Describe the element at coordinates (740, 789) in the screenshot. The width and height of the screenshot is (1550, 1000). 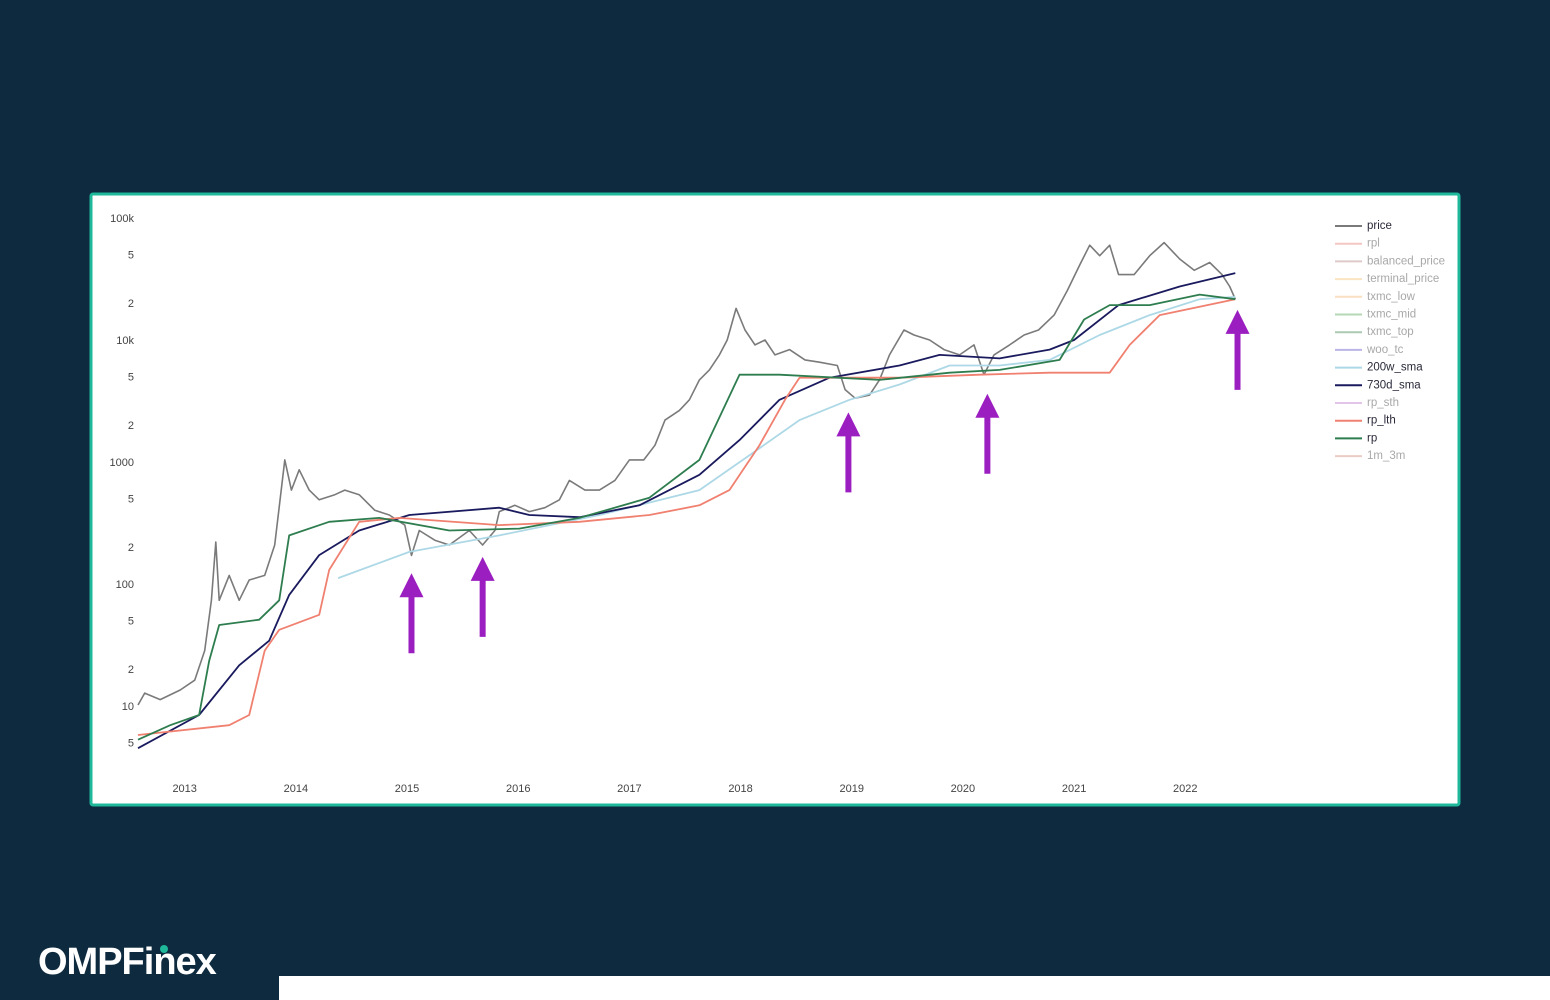
I see `x-tick-label: 2018` at that location.